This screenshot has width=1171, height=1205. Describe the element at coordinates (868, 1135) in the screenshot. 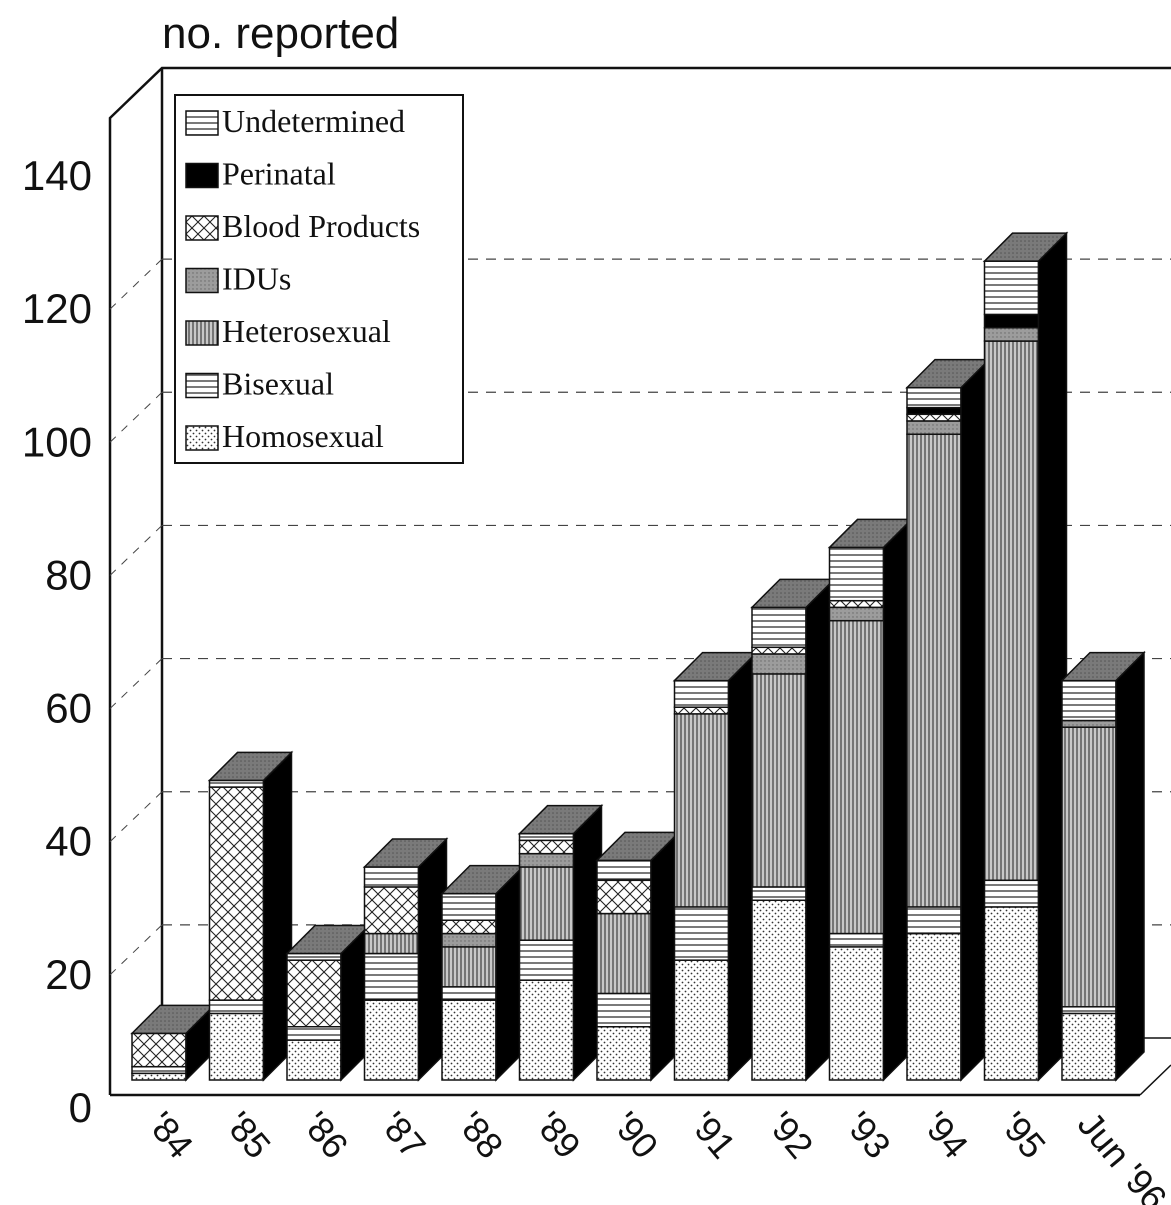

I see `x-tick-label-93: '93` at that location.